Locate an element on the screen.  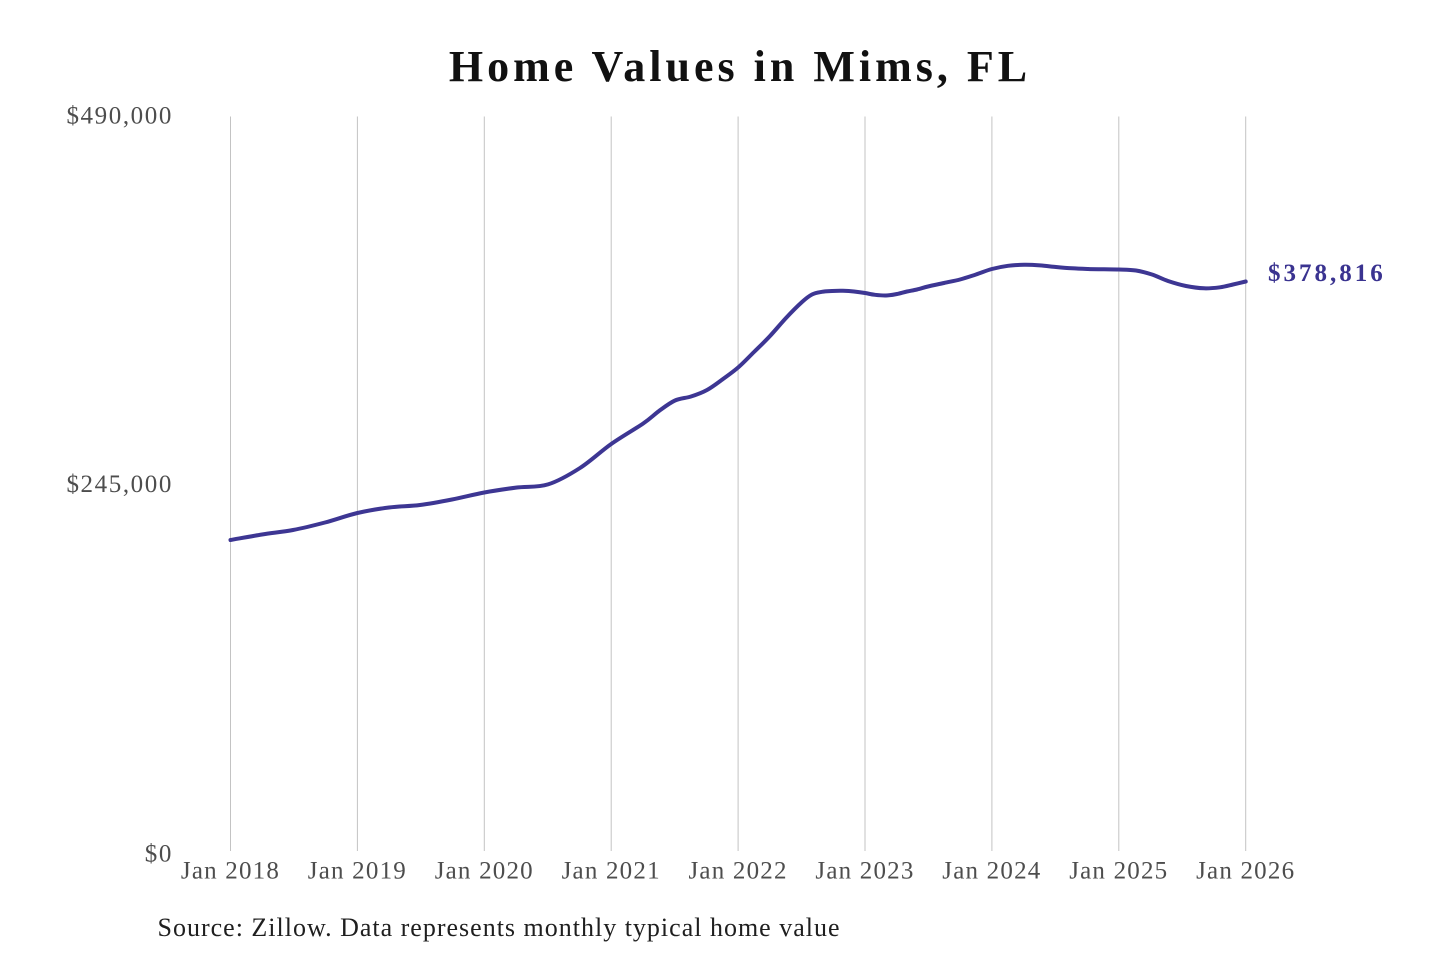
svg-text: Jan 2019 is located at coordinates (357, 871).